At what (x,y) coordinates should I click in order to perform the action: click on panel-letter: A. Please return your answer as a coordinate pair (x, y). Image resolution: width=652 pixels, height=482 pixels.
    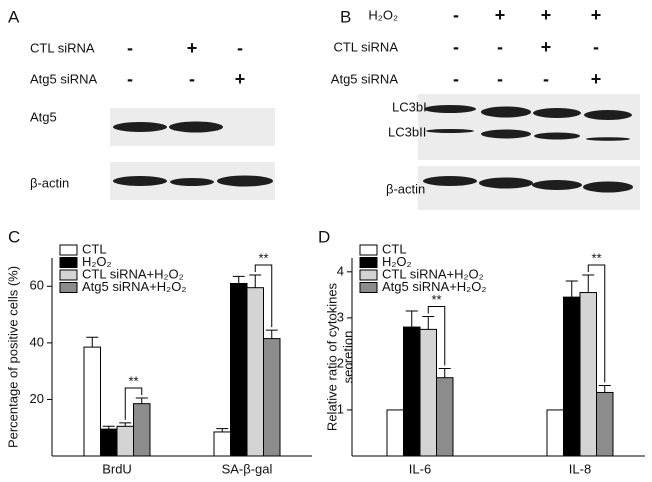
    Looking at the image, I should click on (14, 16).